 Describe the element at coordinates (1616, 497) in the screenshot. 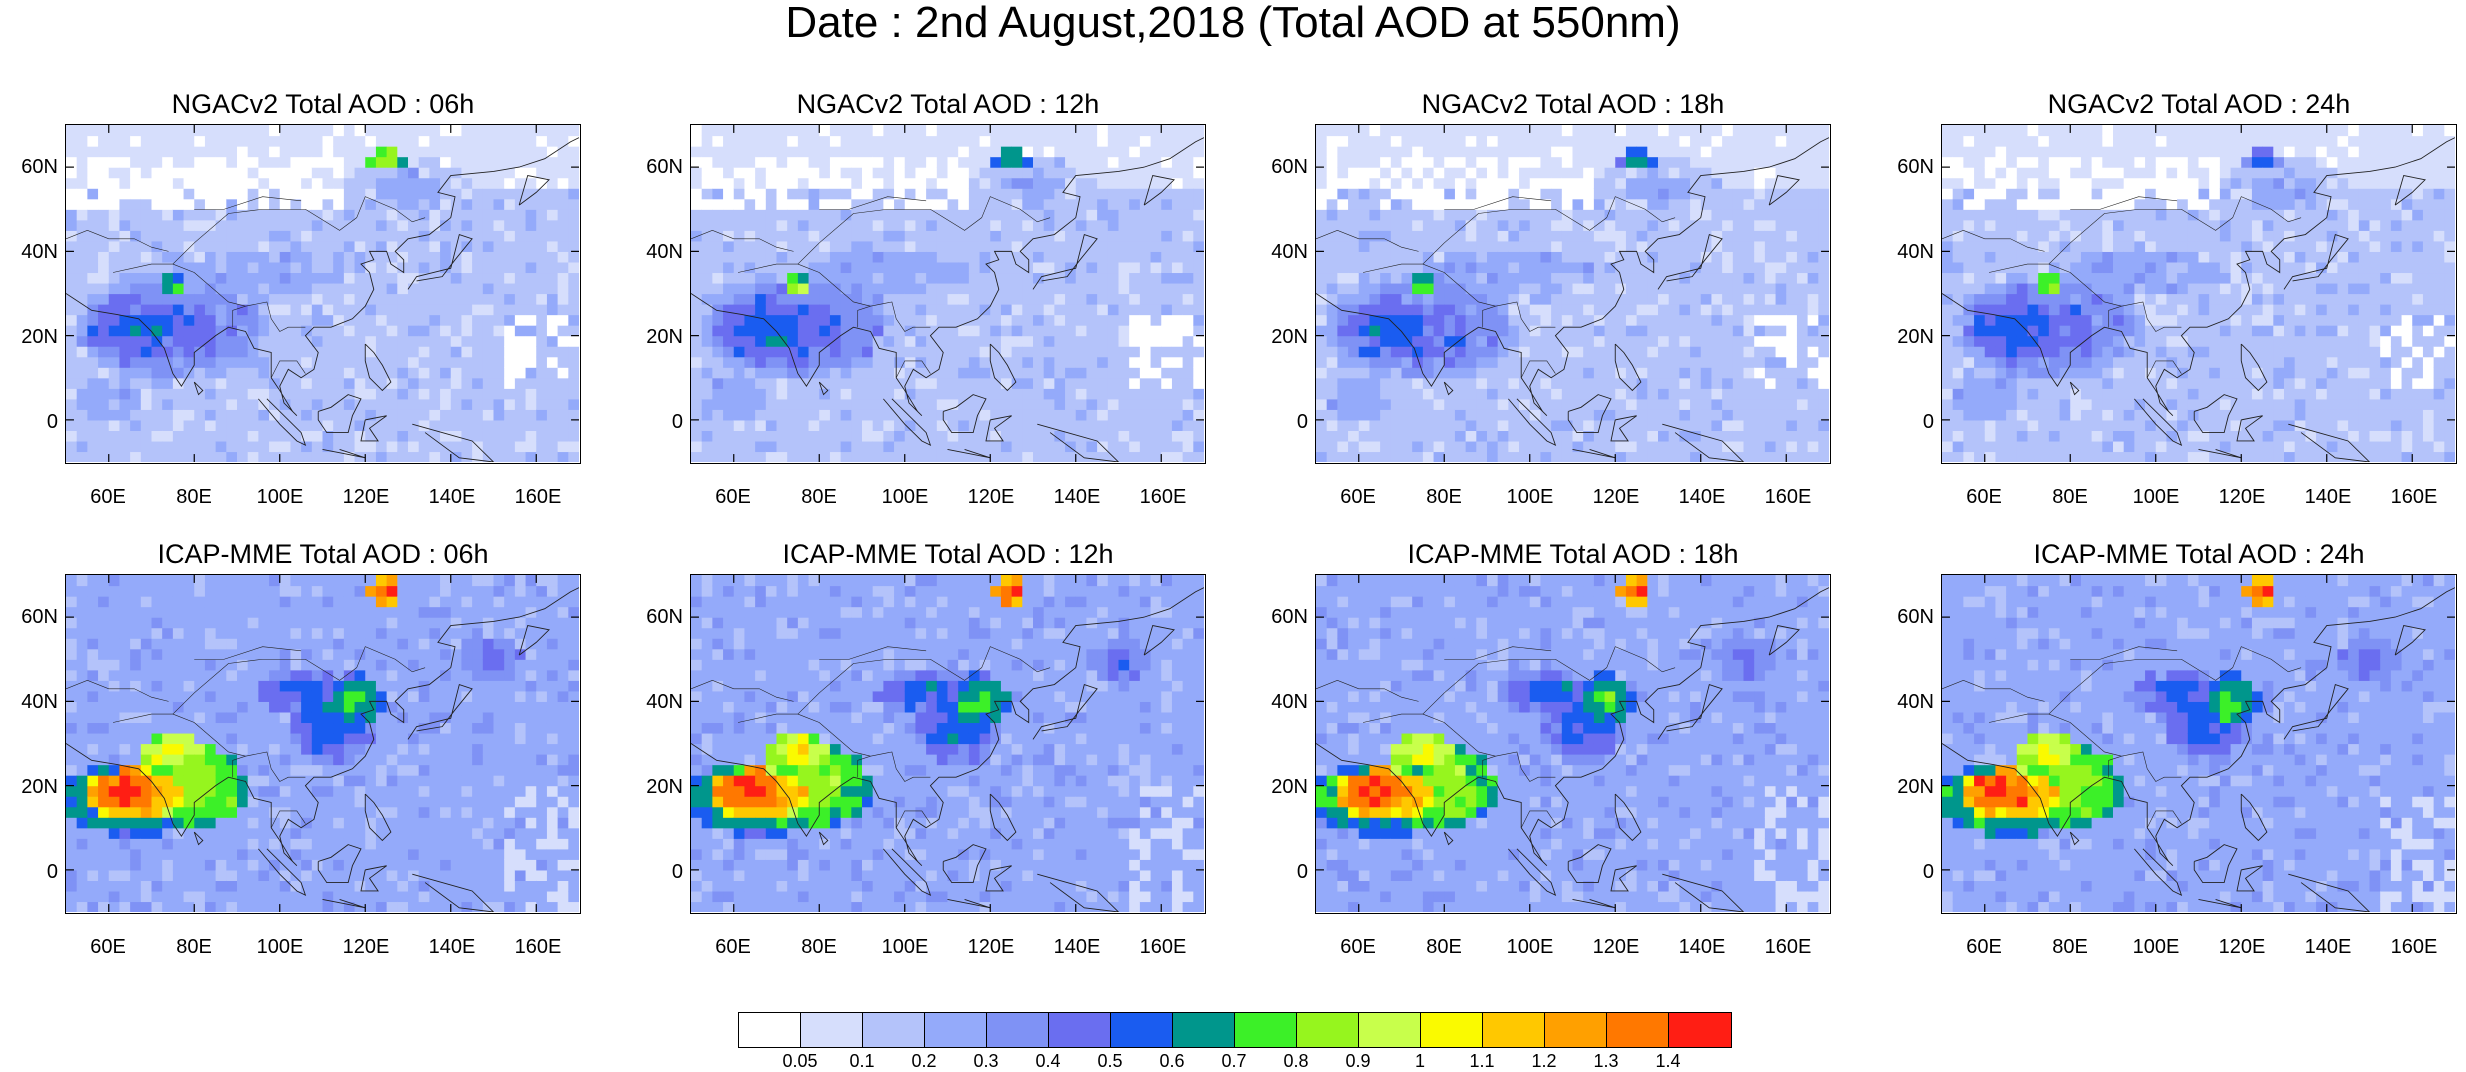

I see `lon-label: 120E` at that location.